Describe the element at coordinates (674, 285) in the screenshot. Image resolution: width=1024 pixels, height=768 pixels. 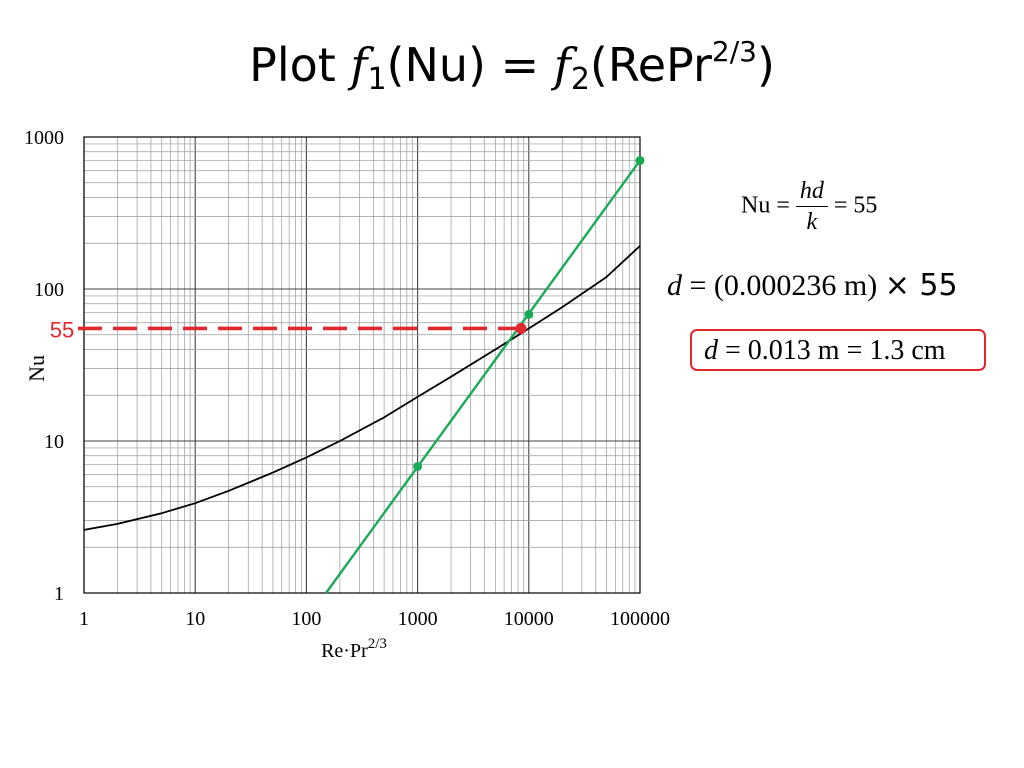
I see `d-variable: d` at that location.